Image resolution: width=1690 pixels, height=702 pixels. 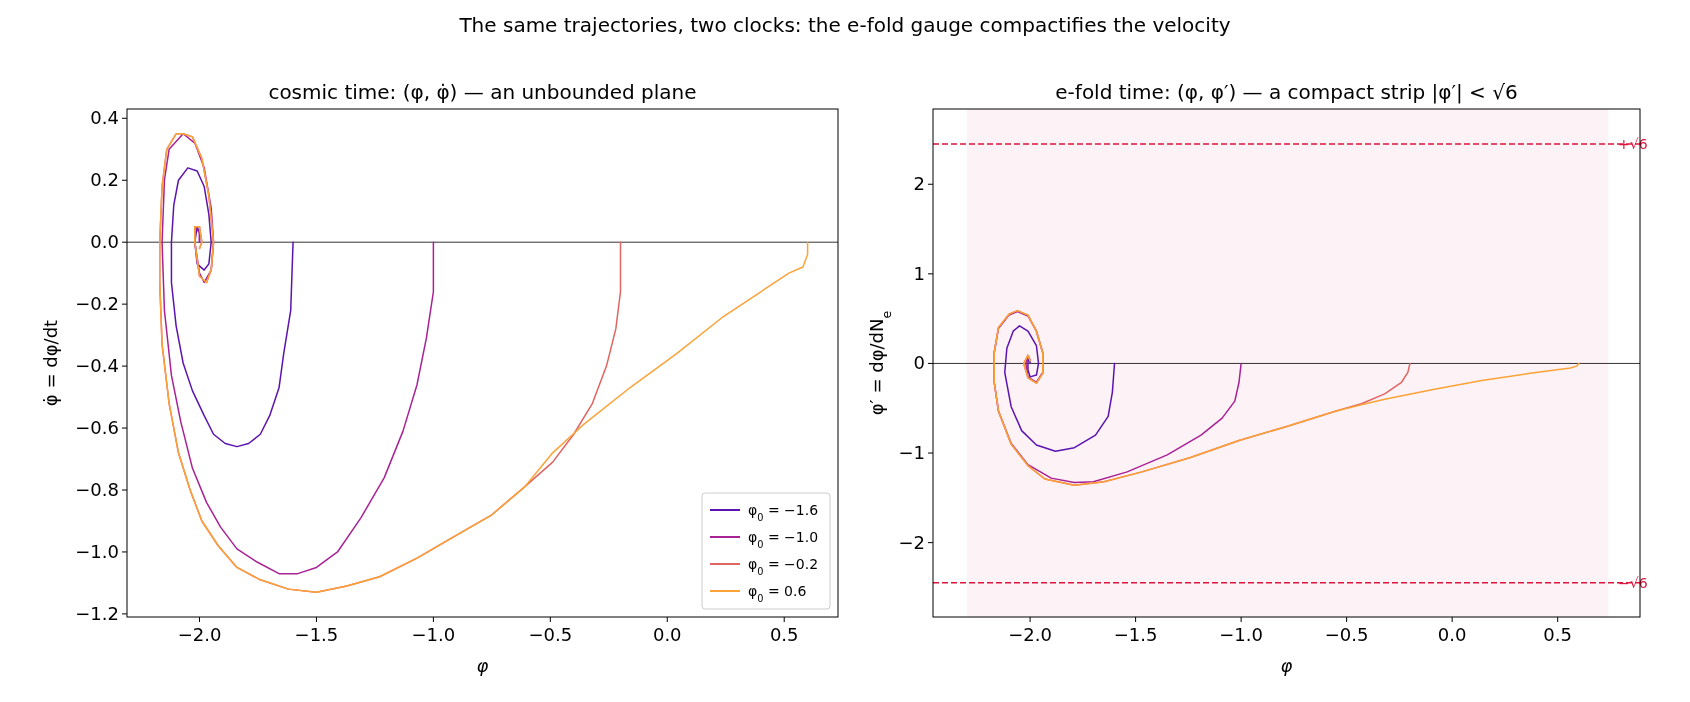 I want to click on text: The same trajectories, two clocks: the e-fold gauge compactifies the velocity, so click(x=844, y=25).